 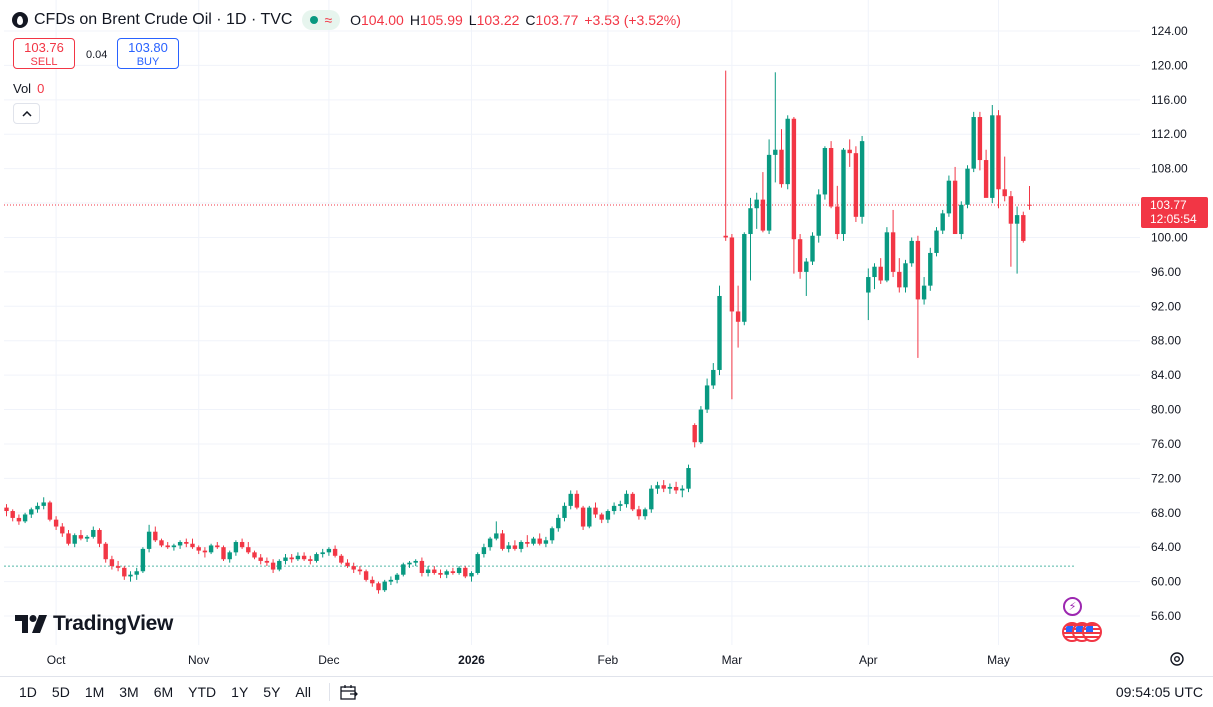 I want to click on utc-clock: 09:54:05 UTC, so click(x=1159, y=692).